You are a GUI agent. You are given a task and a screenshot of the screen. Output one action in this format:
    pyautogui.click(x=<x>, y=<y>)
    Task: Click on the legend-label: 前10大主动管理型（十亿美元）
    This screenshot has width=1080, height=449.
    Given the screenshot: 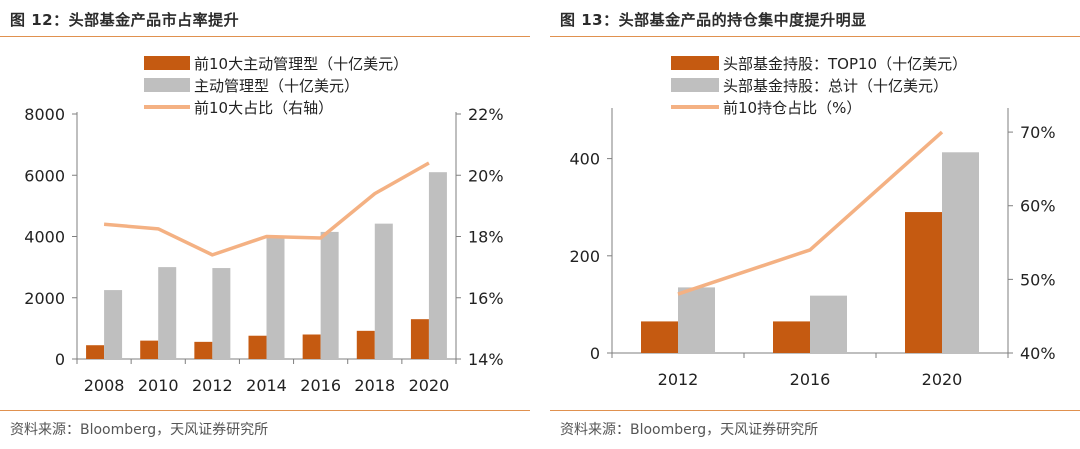 What is the action you would take?
    pyautogui.click(x=301, y=64)
    